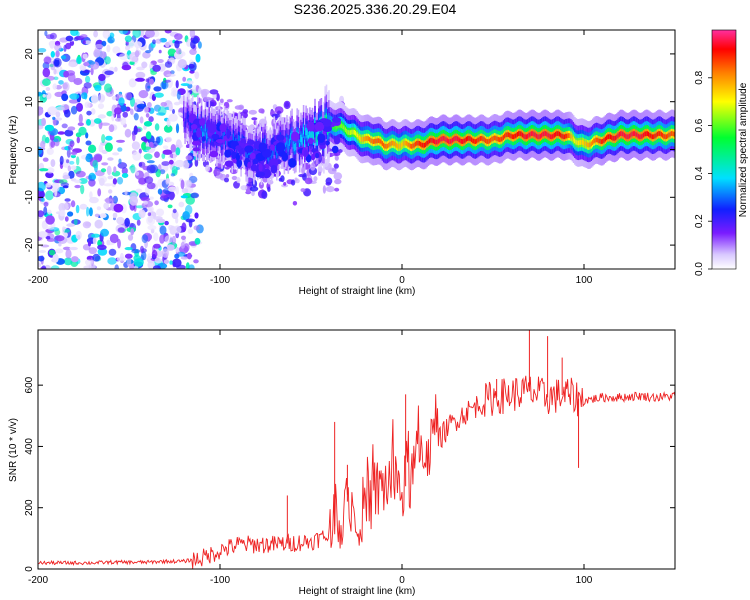 This screenshot has height=600, width=750. I want to click on x-tick-label: -200, so click(38, 580).